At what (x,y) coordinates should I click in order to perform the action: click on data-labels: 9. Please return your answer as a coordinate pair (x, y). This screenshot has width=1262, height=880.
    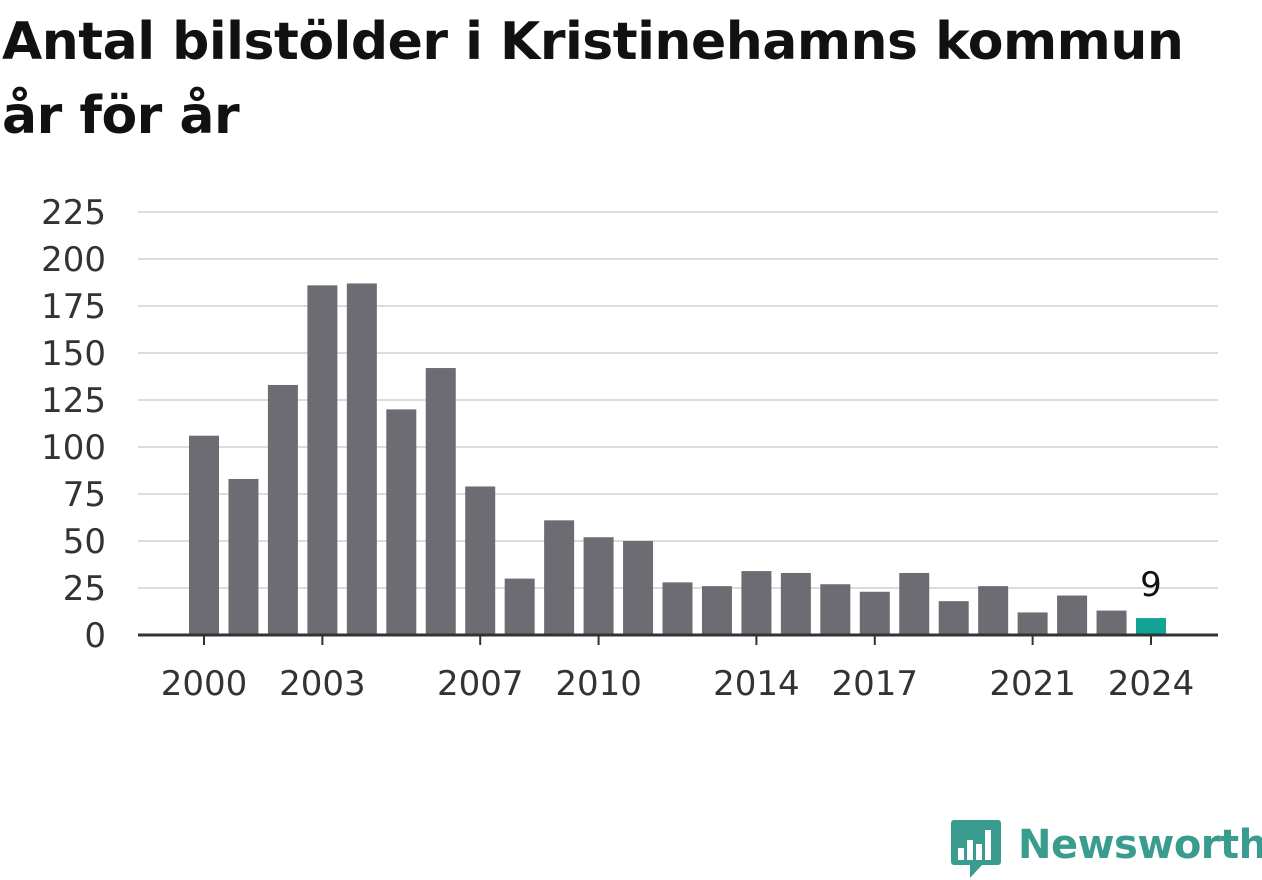
    Looking at the image, I should click on (1151, 585).